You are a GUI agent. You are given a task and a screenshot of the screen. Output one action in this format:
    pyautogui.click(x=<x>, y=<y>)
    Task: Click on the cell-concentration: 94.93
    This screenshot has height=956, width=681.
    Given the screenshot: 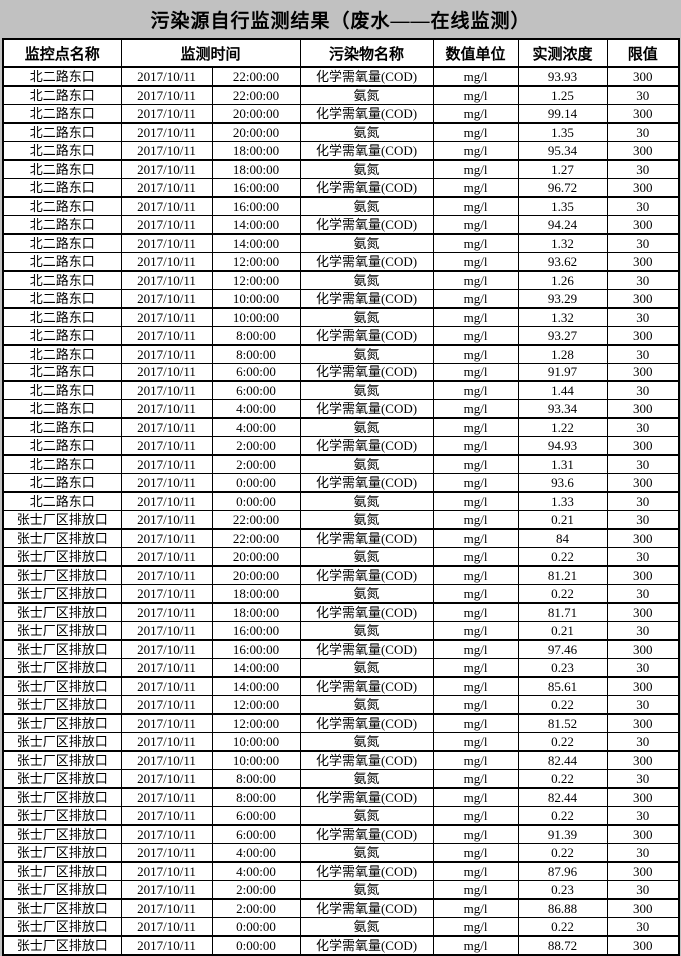 What is the action you would take?
    pyautogui.click(x=562, y=446)
    